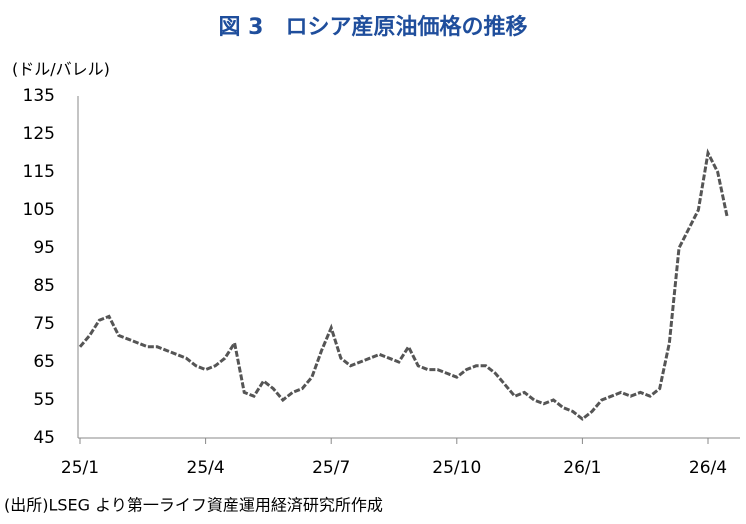  I want to click on x-tick-label: 25/10, so click(456, 468).